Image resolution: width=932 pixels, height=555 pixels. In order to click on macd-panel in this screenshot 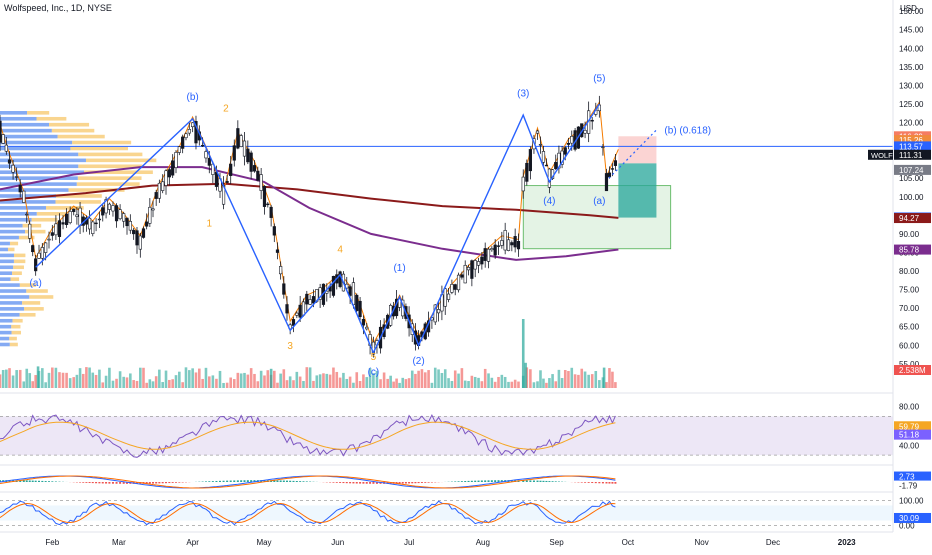, I will do `click(308, 482)`.